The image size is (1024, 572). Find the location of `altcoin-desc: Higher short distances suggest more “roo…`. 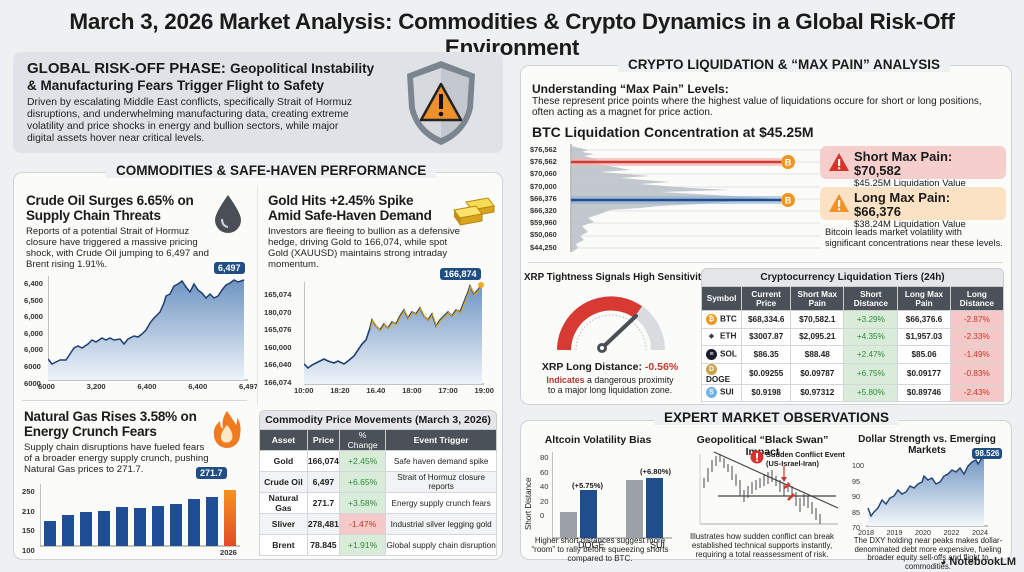

altcoin-desc: Higher short distances suggest more “roo… is located at coordinates (600, 549).